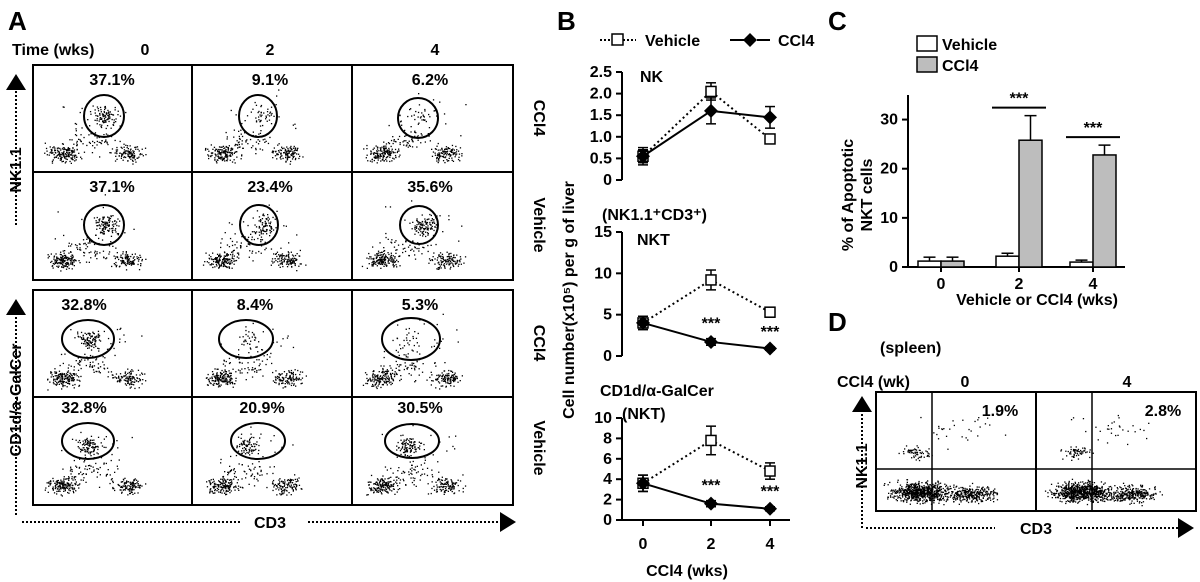 The image size is (1200, 582). Describe the element at coordinates (83, 305) in the screenshot. I see `pct-r3-c0: 32.8%` at that location.